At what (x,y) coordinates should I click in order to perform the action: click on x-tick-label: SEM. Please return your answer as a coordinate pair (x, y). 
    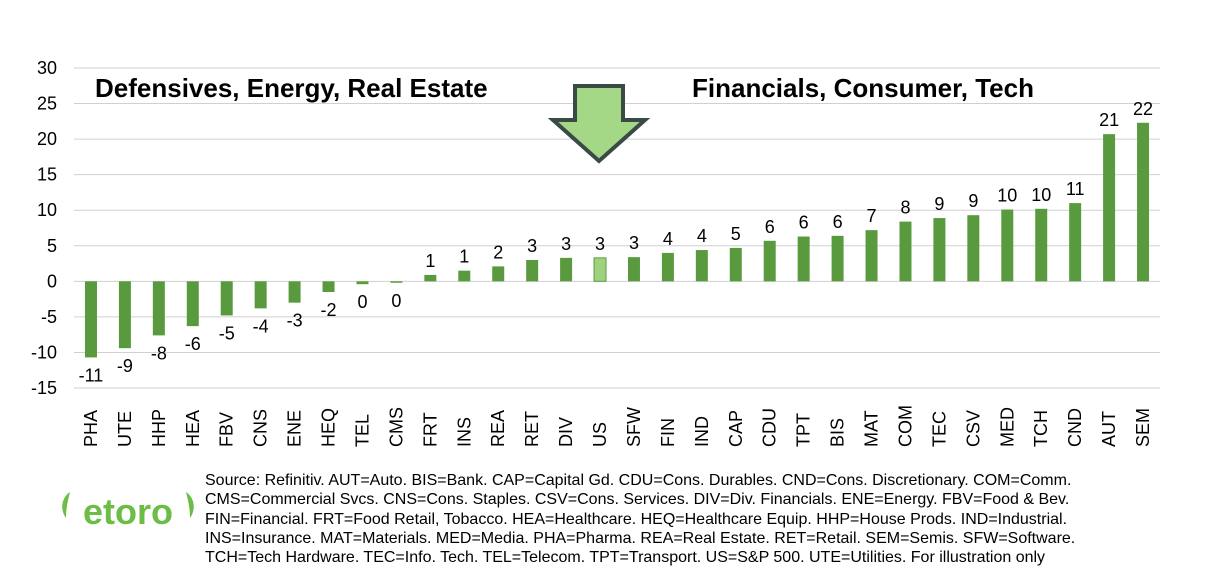
    Looking at the image, I should click on (1143, 427).